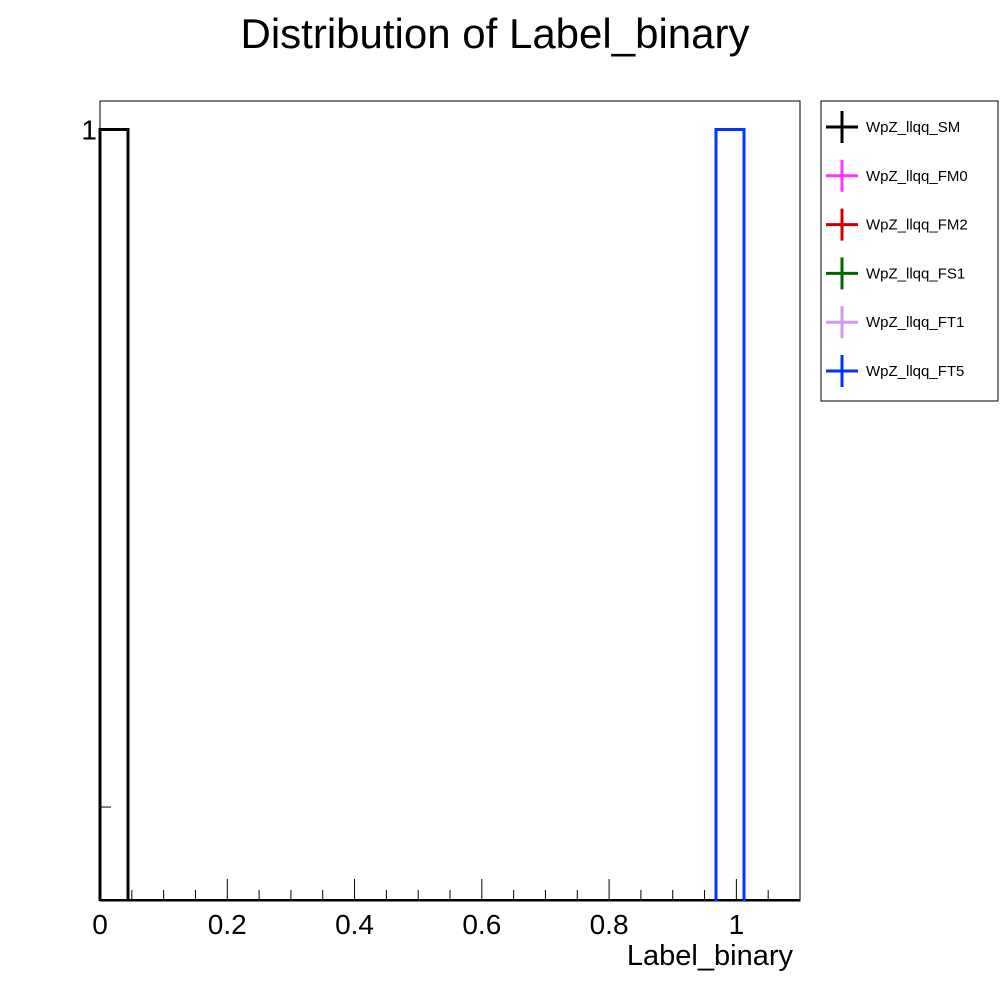 Image resolution: width=1000 pixels, height=1000 pixels. What do you see at coordinates (917, 225) in the screenshot?
I see `legend-label: WpZ_llqq_FM2` at bounding box center [917, 225].